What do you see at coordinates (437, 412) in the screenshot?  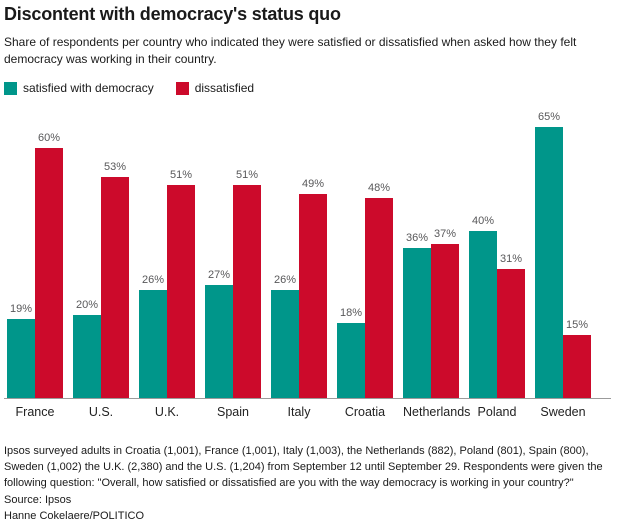 I see `category-label: Netherlands` at bounding box center [437, 412].